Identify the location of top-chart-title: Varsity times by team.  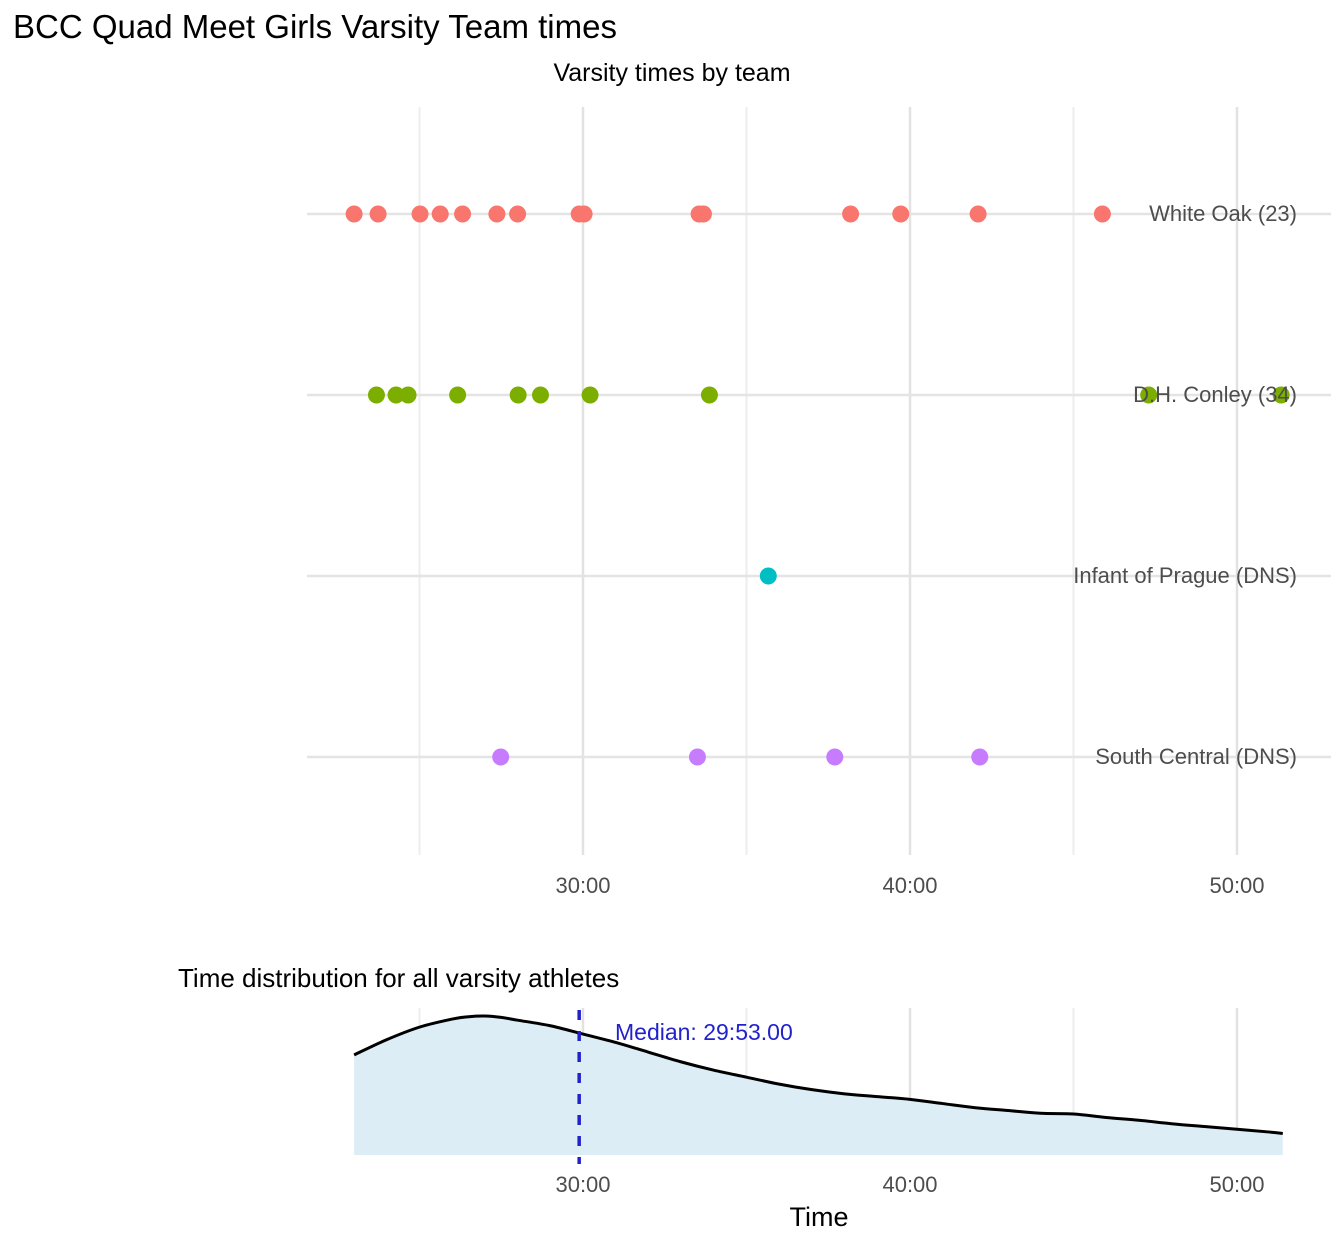
(672, 73).